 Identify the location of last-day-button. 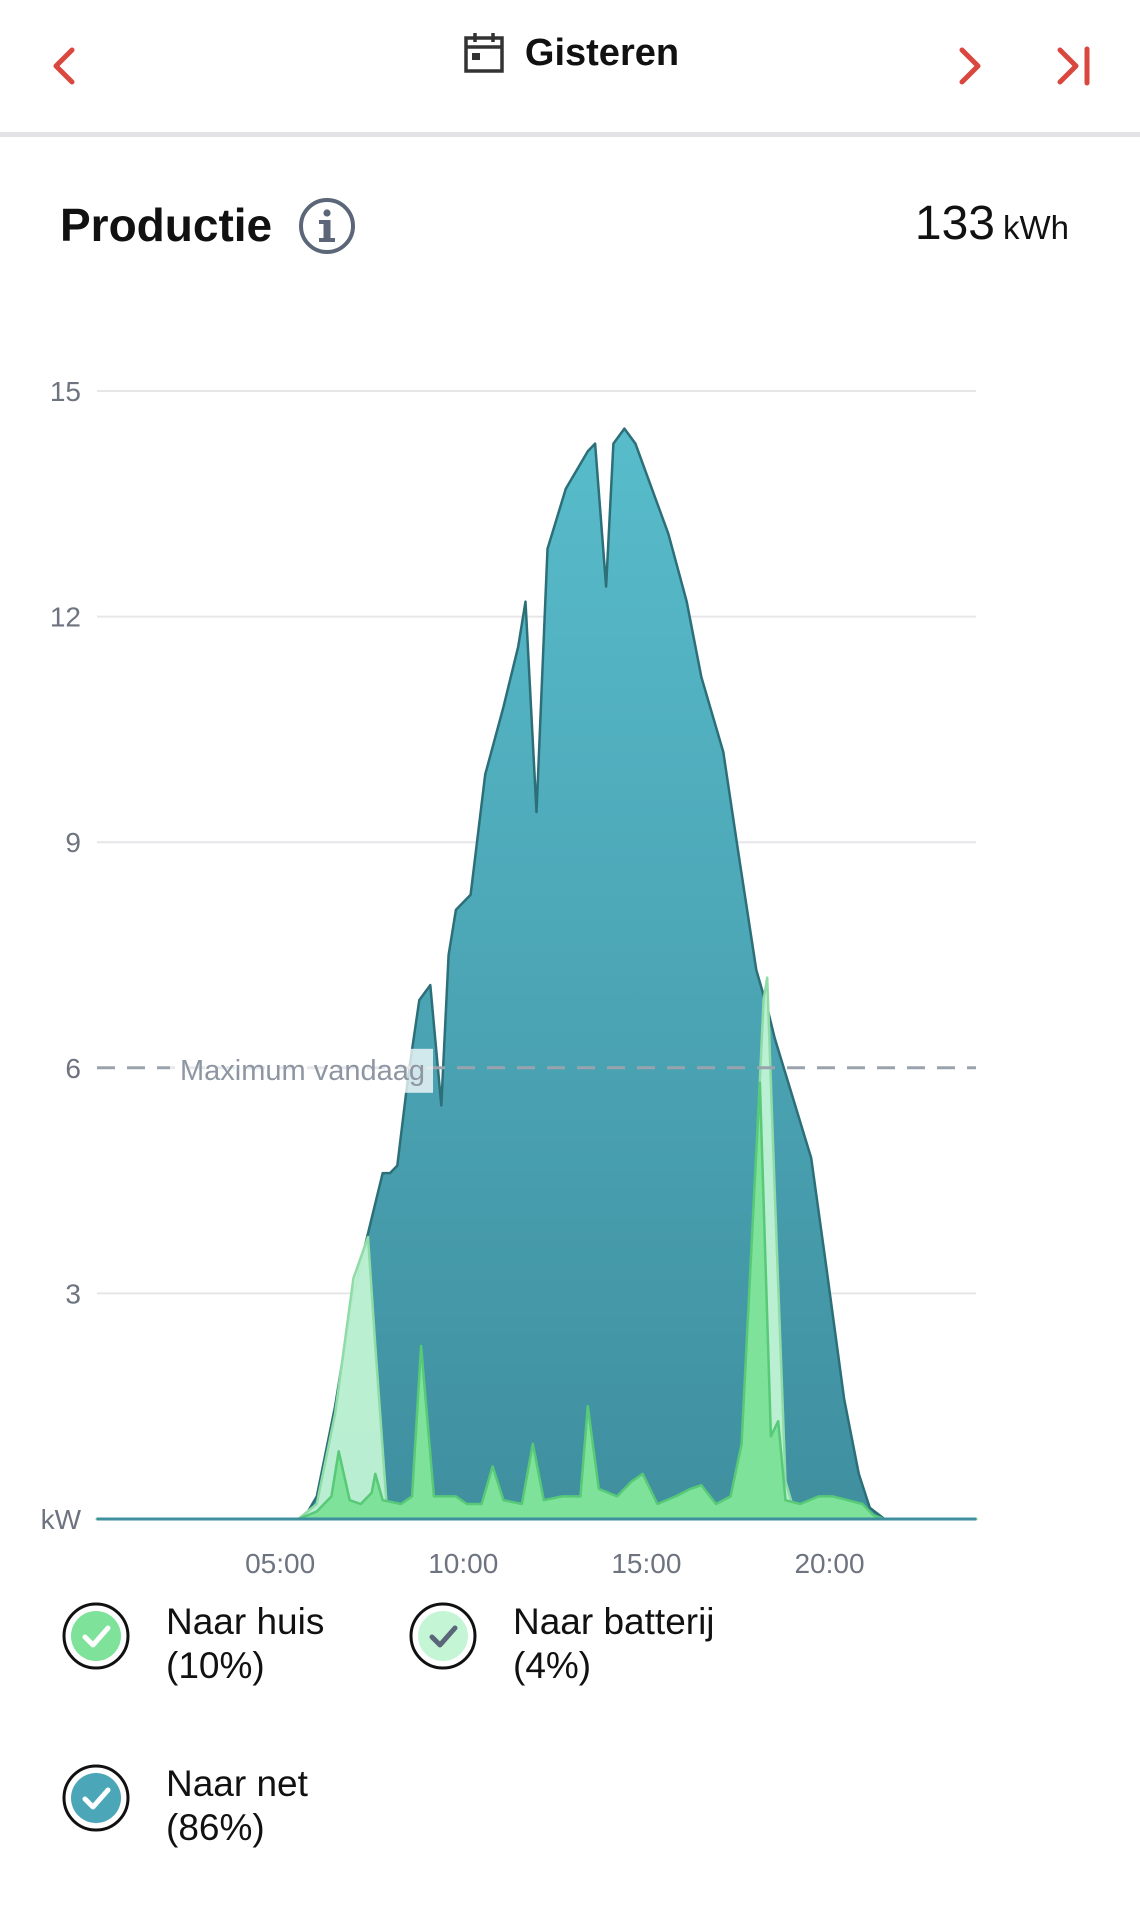
(1076, 66).